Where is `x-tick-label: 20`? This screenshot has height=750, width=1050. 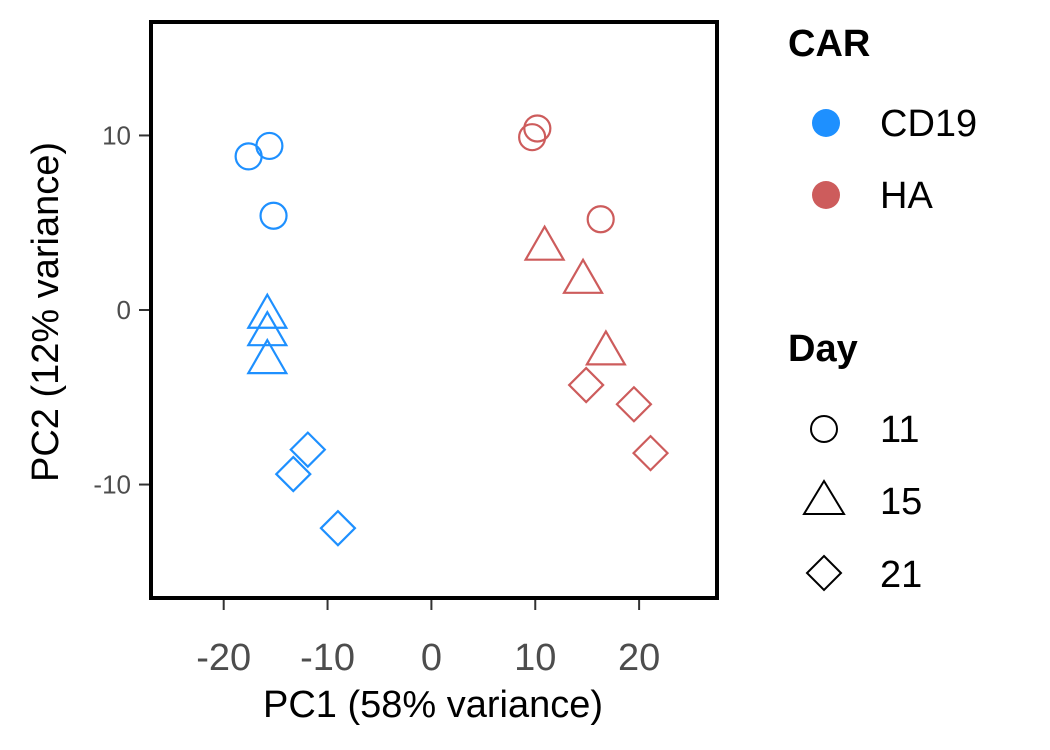
x-tick-label: 20 is located at coordinates (639, 658).